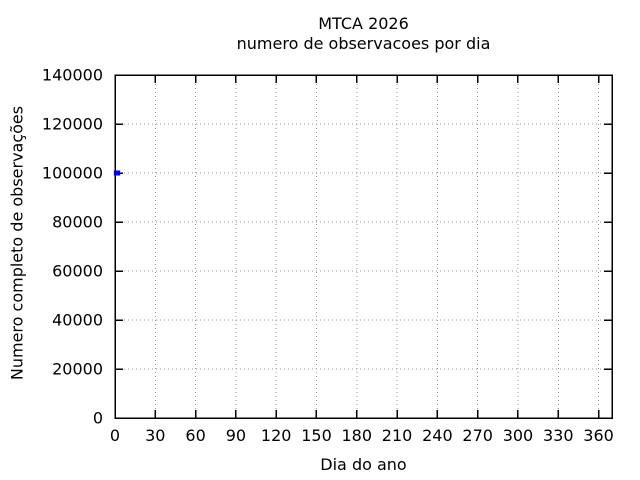 The image size is (640, 480). I want to click on x-tick-label: 90, so click(236, 435).